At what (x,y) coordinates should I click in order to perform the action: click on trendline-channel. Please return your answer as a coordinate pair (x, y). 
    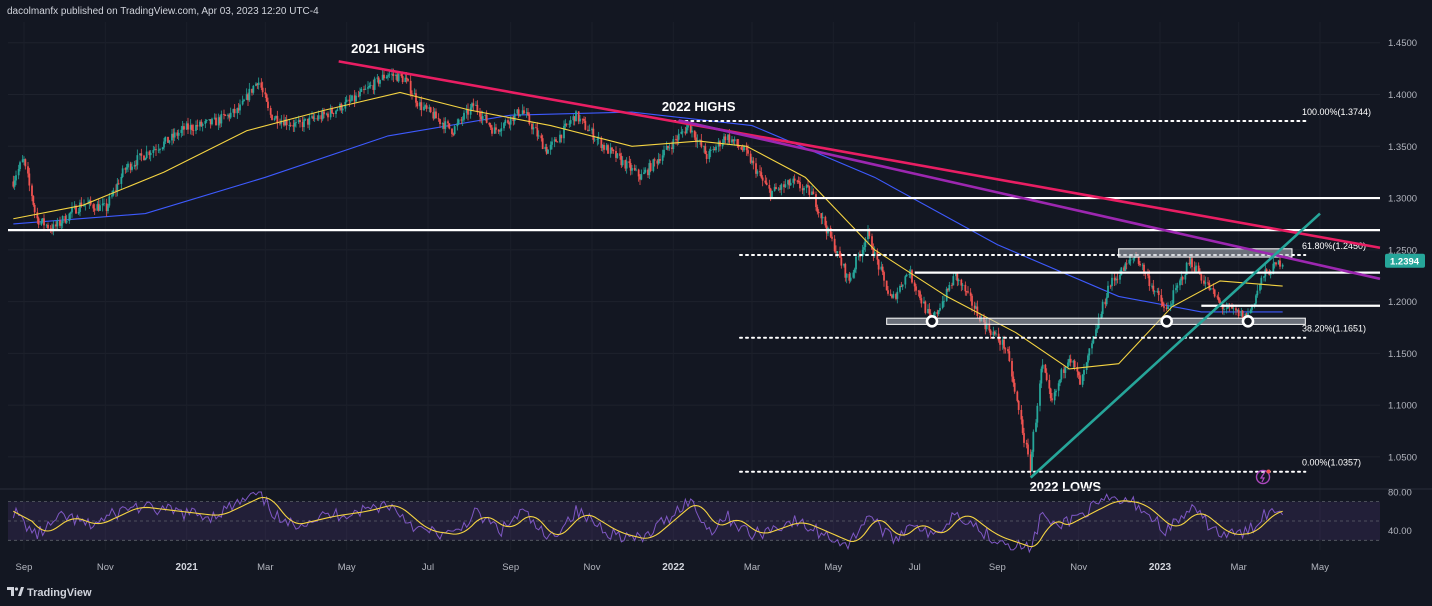
    Looking at the image, I should click on (1029, 200).